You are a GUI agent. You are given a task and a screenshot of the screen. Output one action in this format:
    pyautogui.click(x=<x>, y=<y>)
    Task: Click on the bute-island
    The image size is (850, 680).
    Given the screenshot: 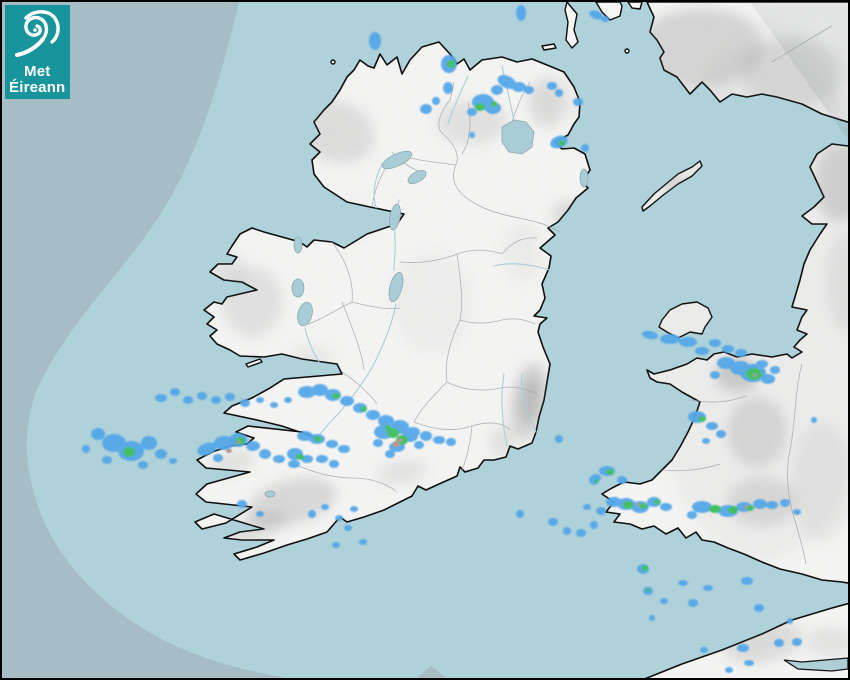 What is the action you would take?
    pyautogui.click(x=635, y=6)
    